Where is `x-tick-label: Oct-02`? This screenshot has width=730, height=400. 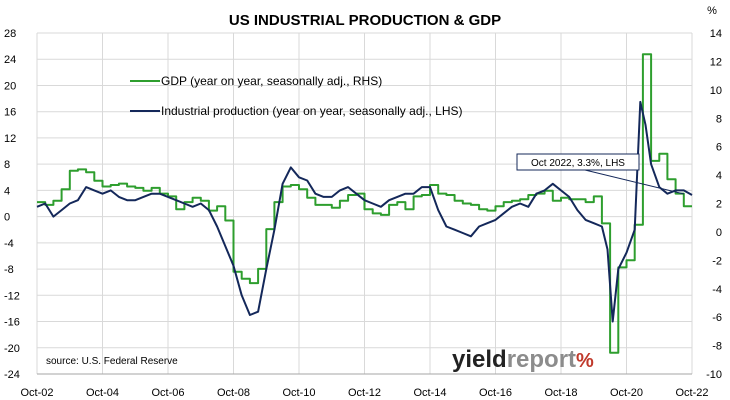 x-tick-label: Oct-02 is located at coordinates (36, 393).